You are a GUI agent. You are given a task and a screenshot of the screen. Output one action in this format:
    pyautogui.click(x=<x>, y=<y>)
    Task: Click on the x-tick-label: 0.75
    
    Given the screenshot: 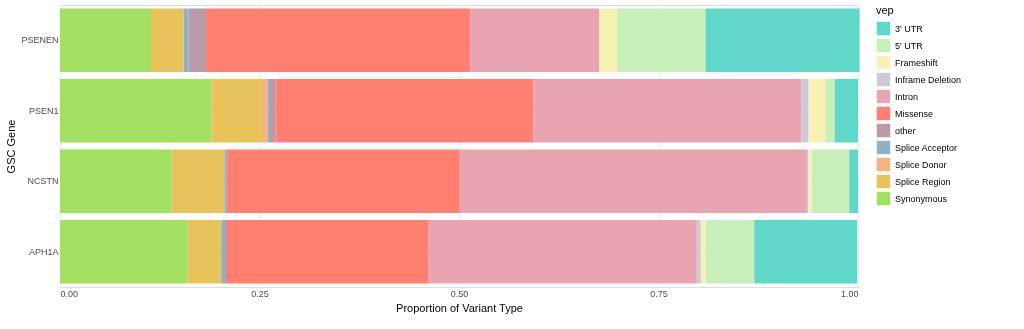 What is the action you would take?
    pyautogui.click(x=659, y=293)
    